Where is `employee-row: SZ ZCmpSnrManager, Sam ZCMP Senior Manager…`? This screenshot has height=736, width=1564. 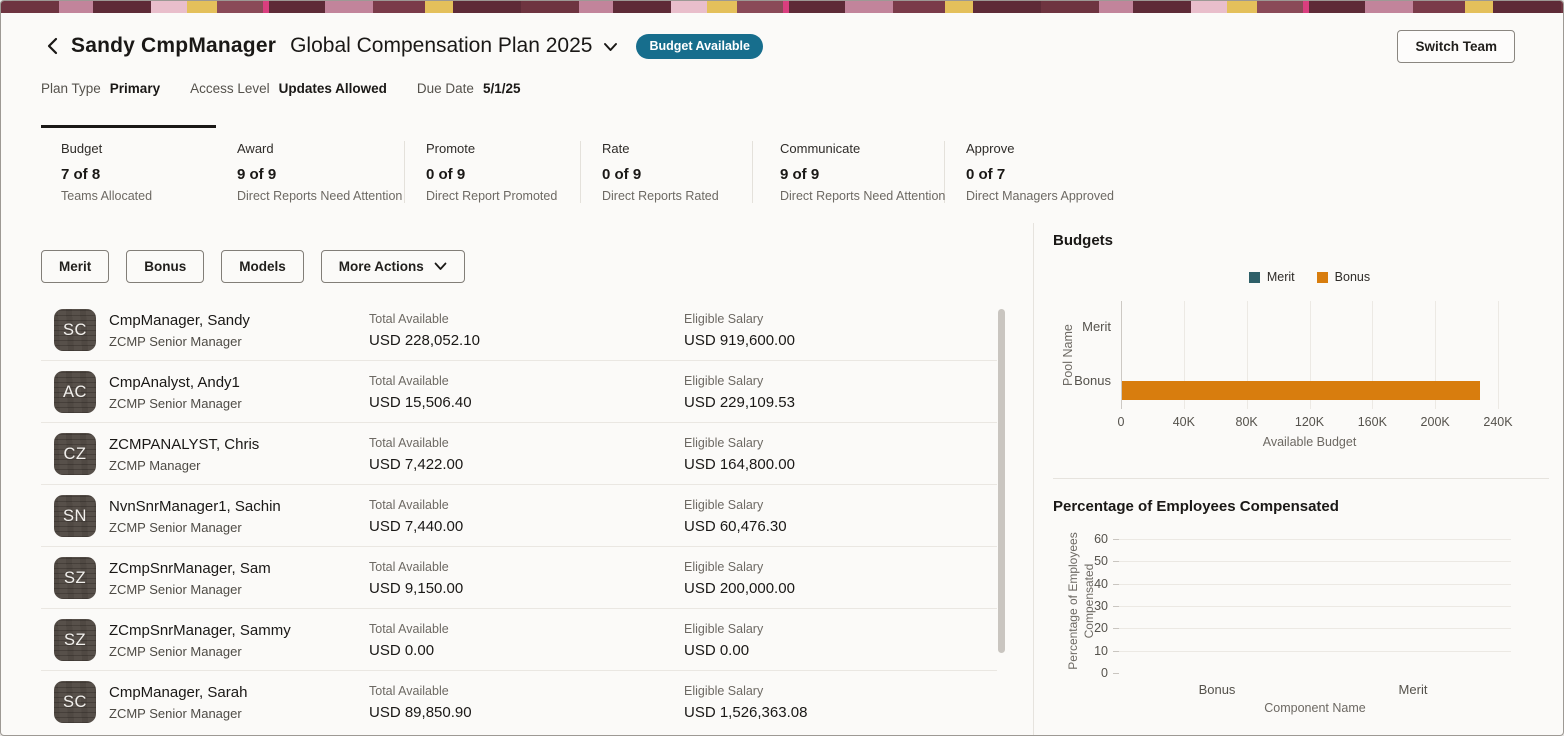
employee-row: SZ ZCmpSnrManager, Sam ZCMP Senior Manager… is located at coordinates (519, 578).